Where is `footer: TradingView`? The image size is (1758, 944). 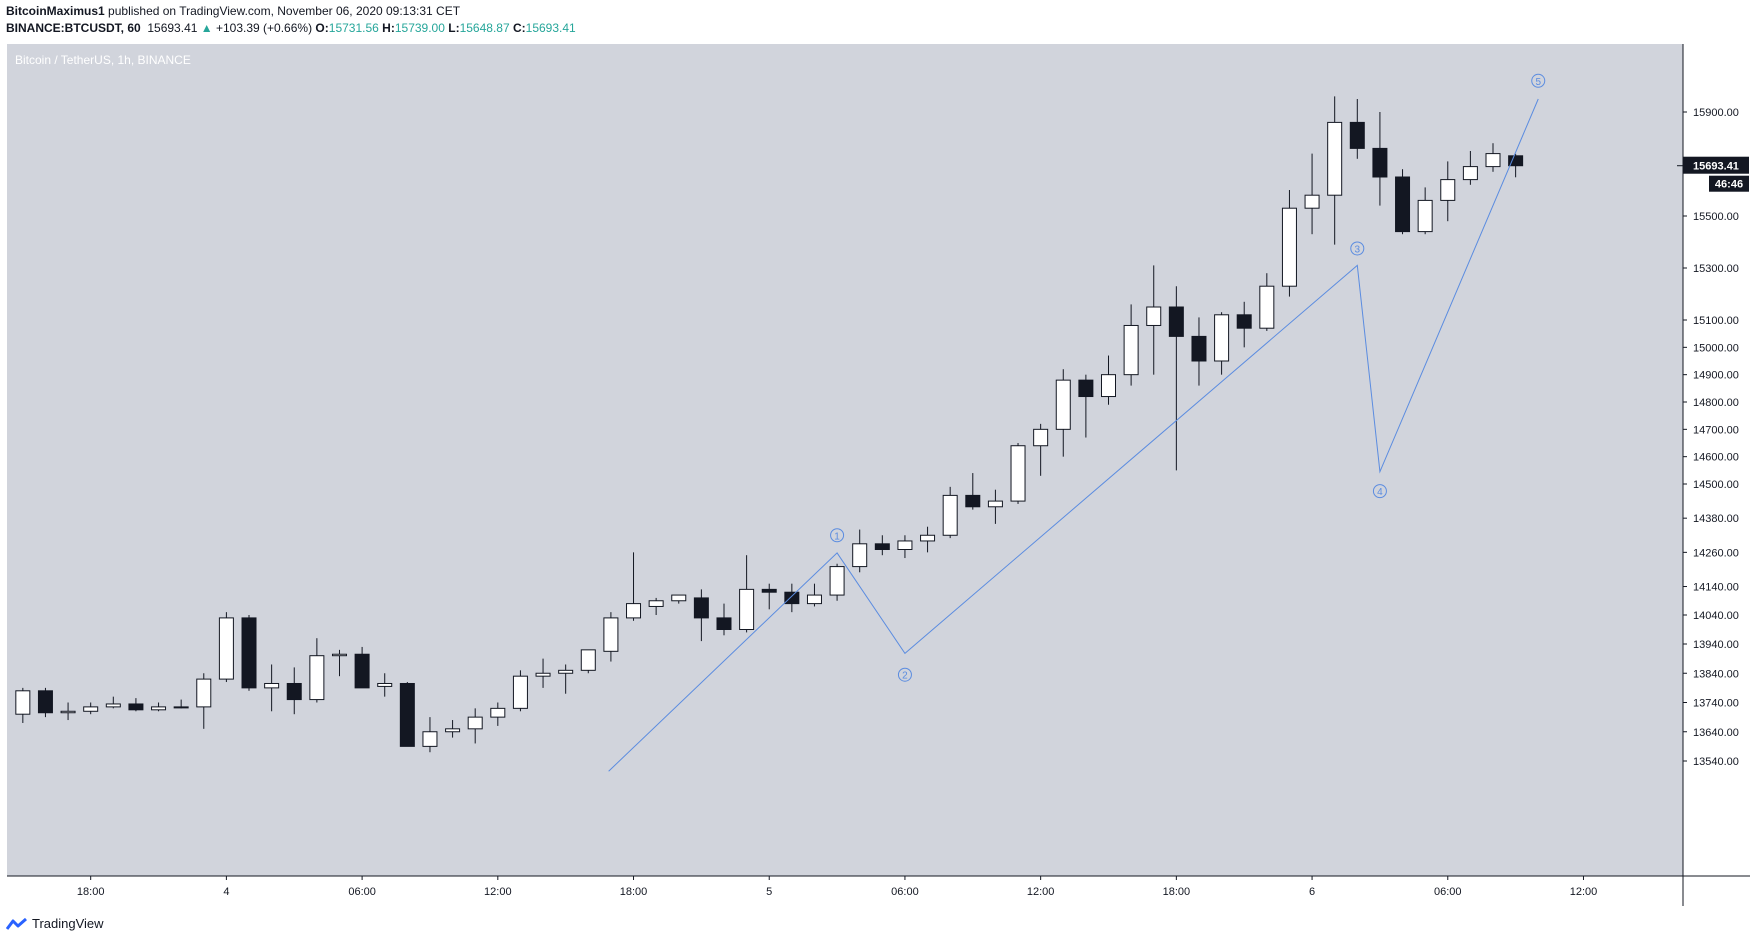
footer: TradingView is located at coordinates (55, 923).